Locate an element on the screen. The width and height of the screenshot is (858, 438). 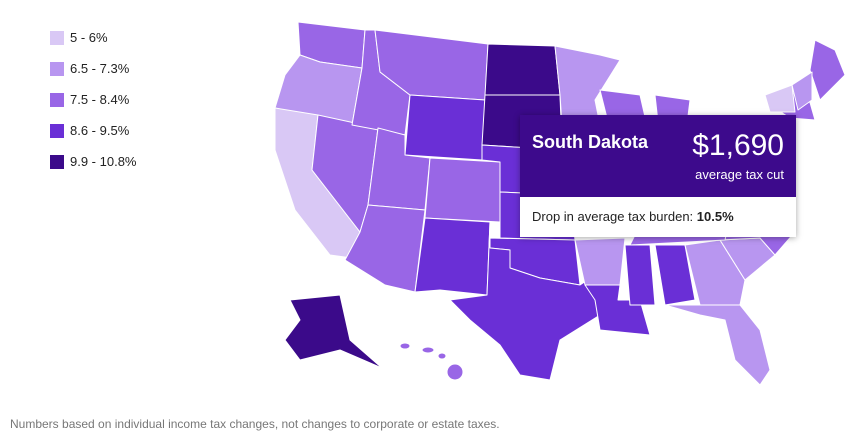
tax-cut-caption: average tax cut is located at coordinates (739, 174).